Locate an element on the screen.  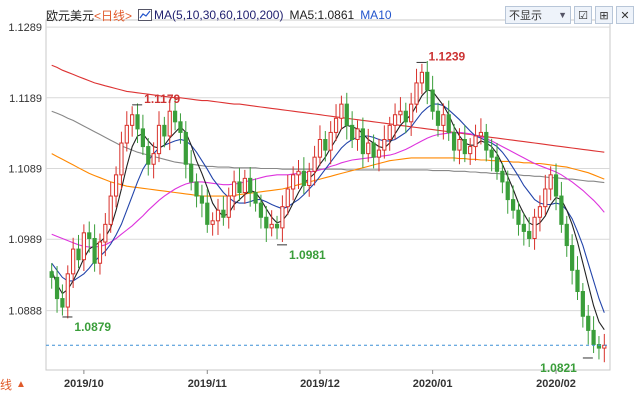
high-annotation: 1.1179 is located at coordinates (162, 99).